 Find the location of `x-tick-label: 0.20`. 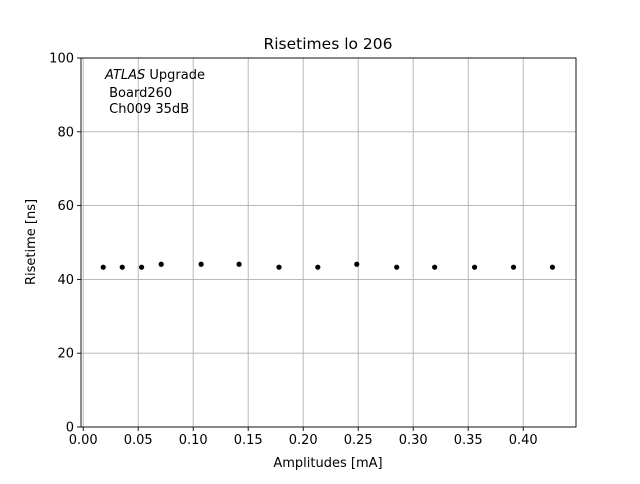

x-tick-label: 0.20 is located at coordinates (303, 440).